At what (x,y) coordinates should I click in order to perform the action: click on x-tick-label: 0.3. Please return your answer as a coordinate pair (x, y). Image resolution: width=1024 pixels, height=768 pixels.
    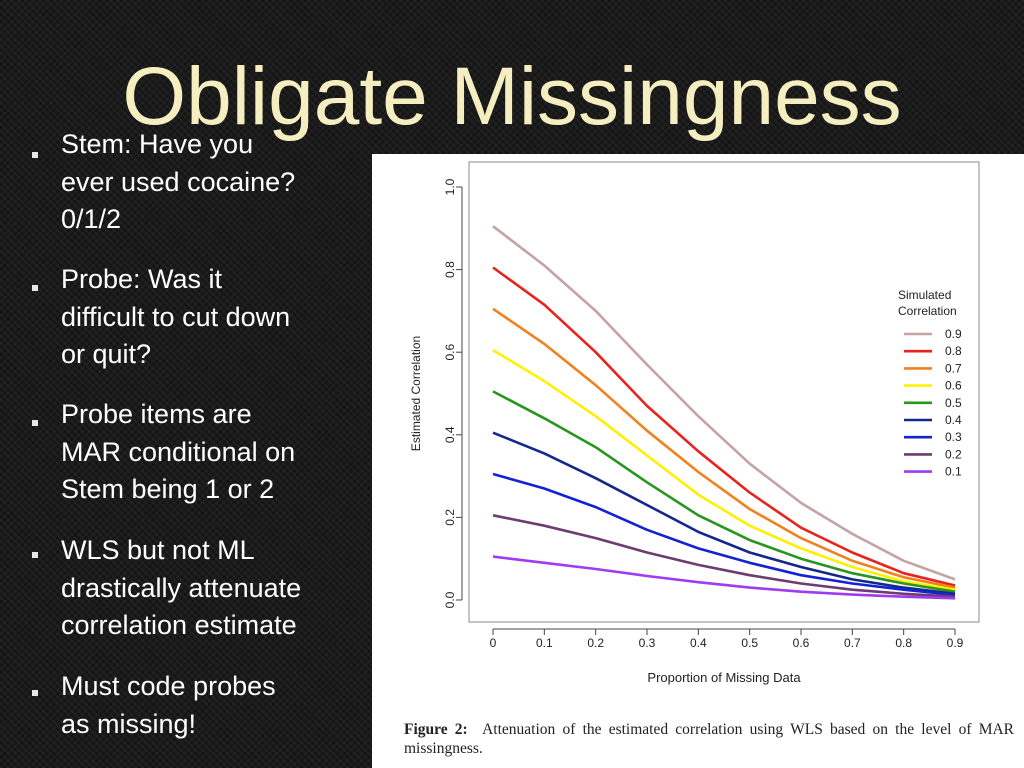
    Looking at the image, I should click on (647, 643).